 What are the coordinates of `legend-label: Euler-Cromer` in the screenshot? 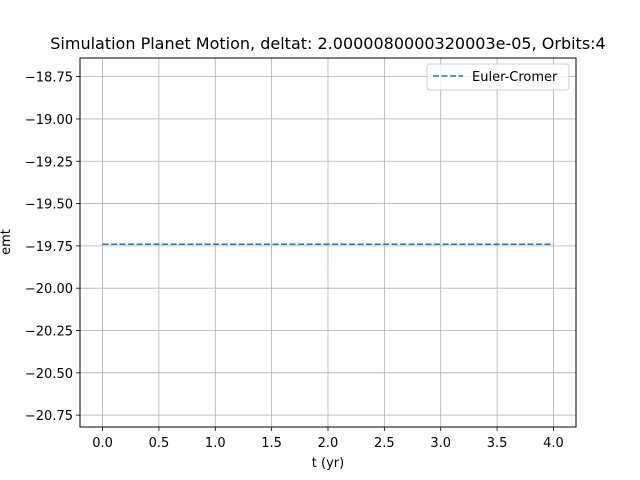 It's located at (515, 77).